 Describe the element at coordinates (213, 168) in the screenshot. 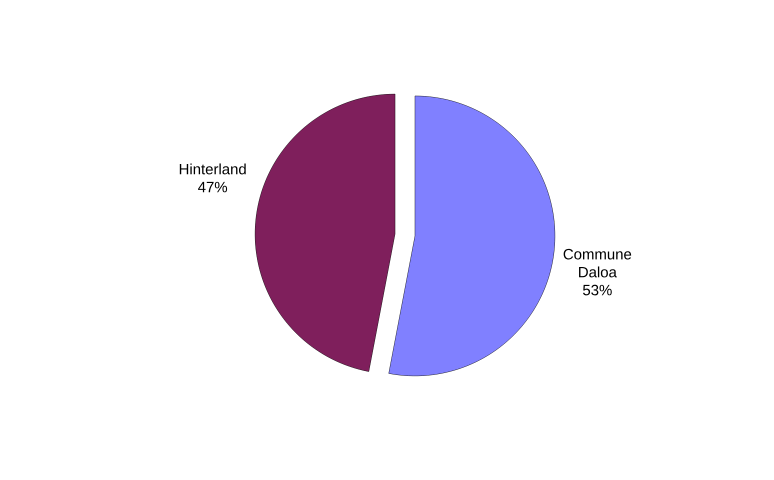

I see `slice-label: Hinterland` at that location.